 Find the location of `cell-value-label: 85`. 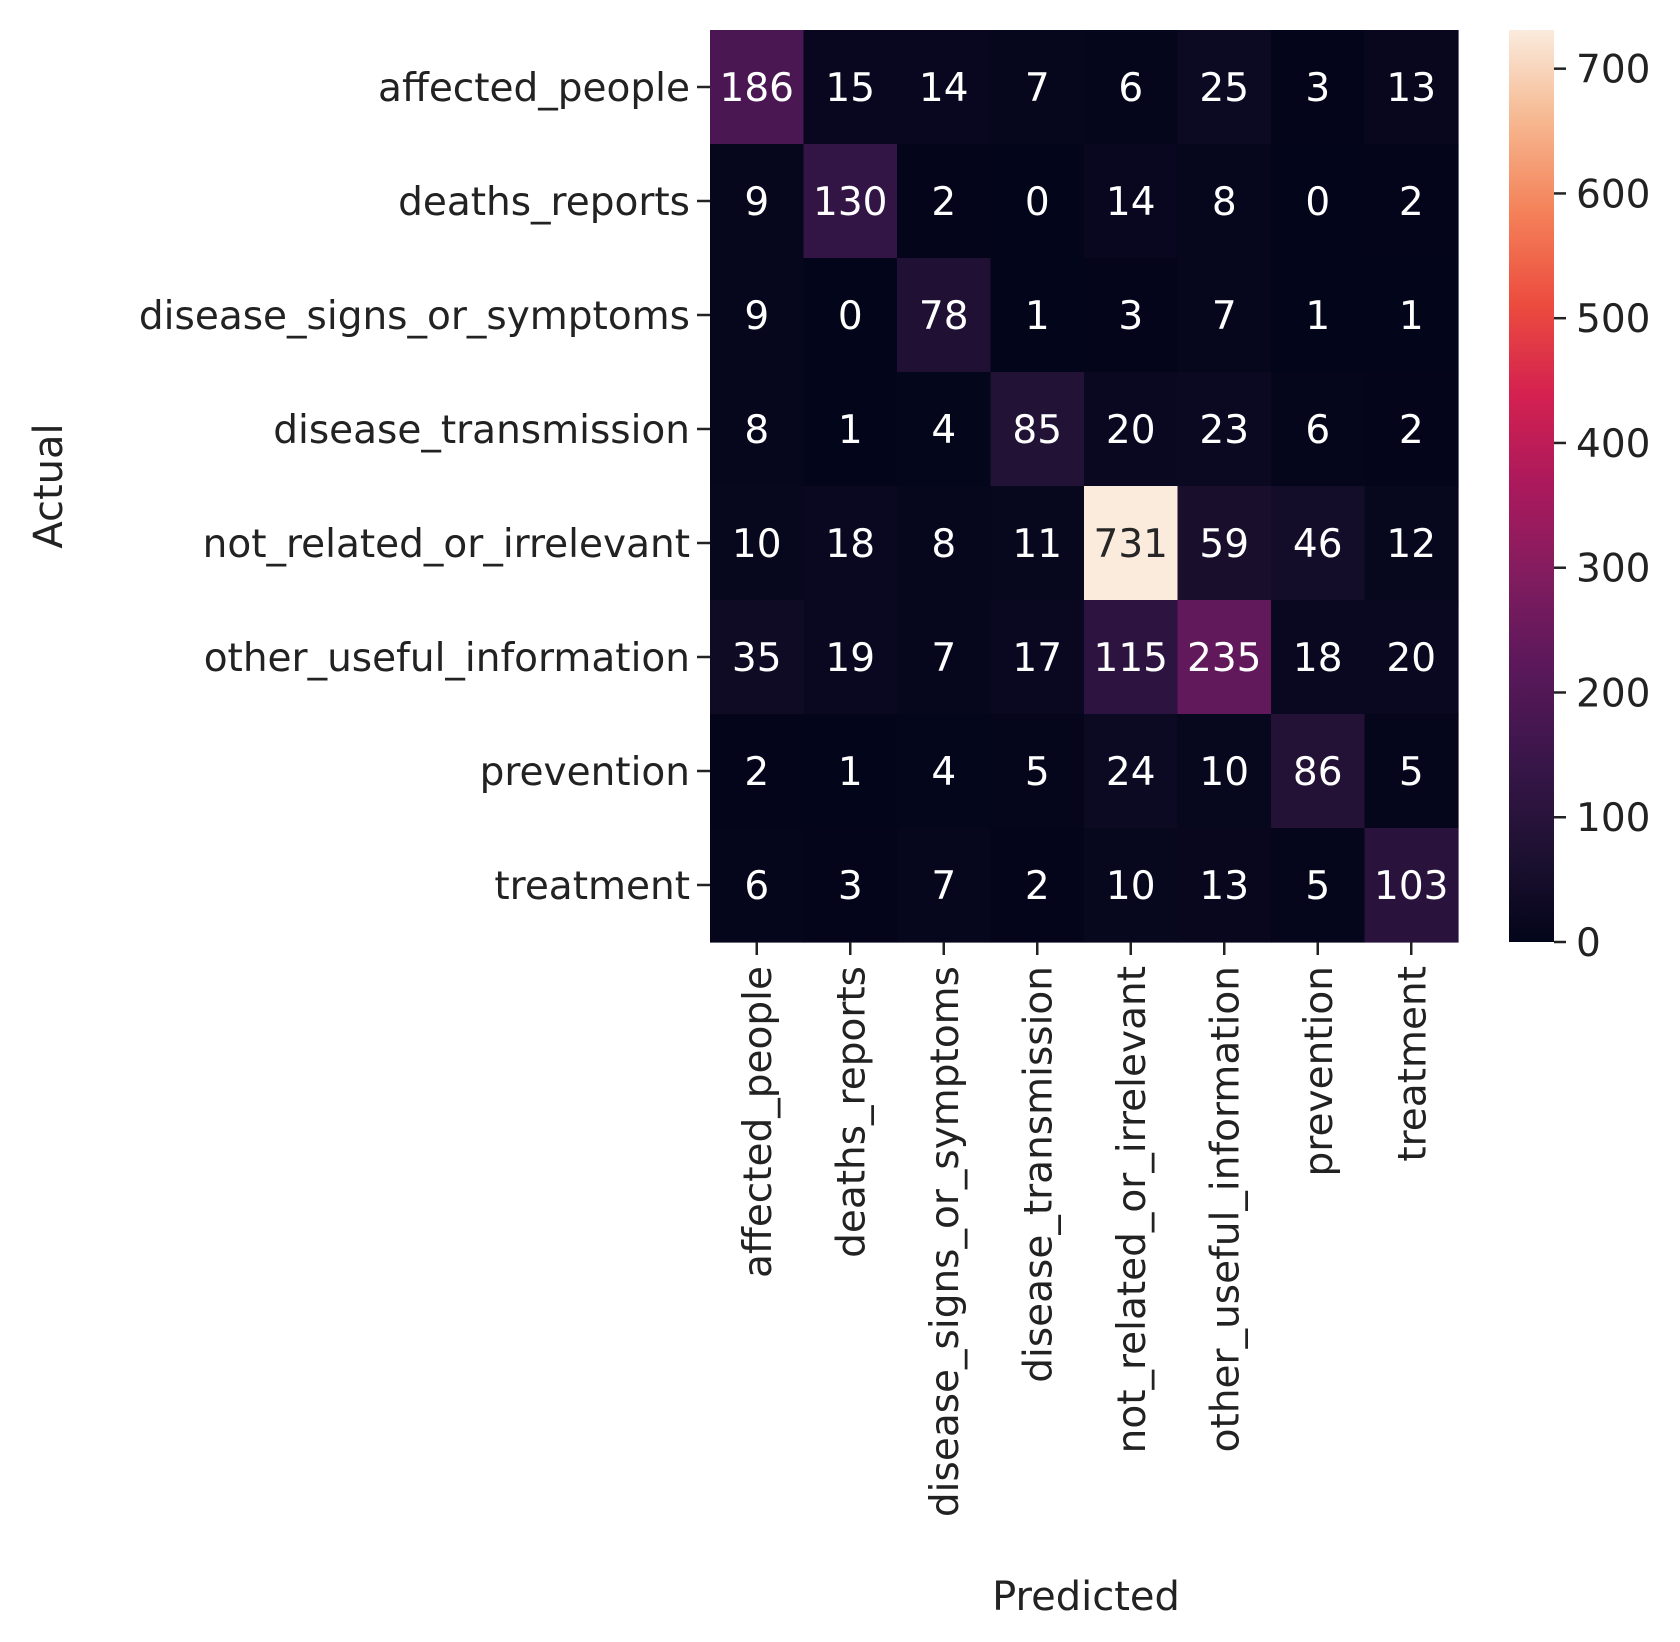

cell-value-label: 85 is located at coordinates (1037, 430).